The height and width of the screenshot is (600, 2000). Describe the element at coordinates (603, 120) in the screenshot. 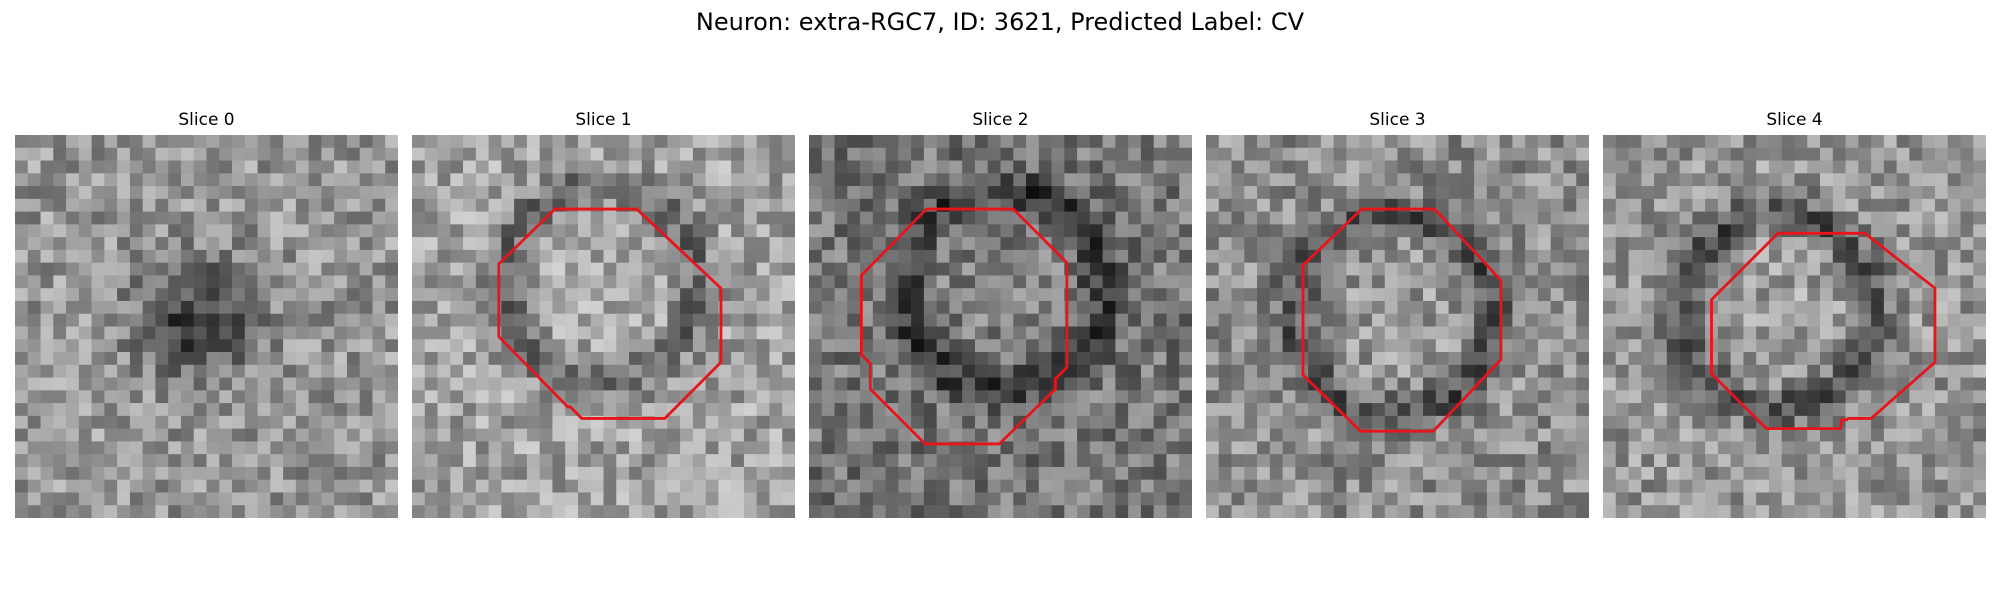

I see `slice-title: Slice 1` at that location.